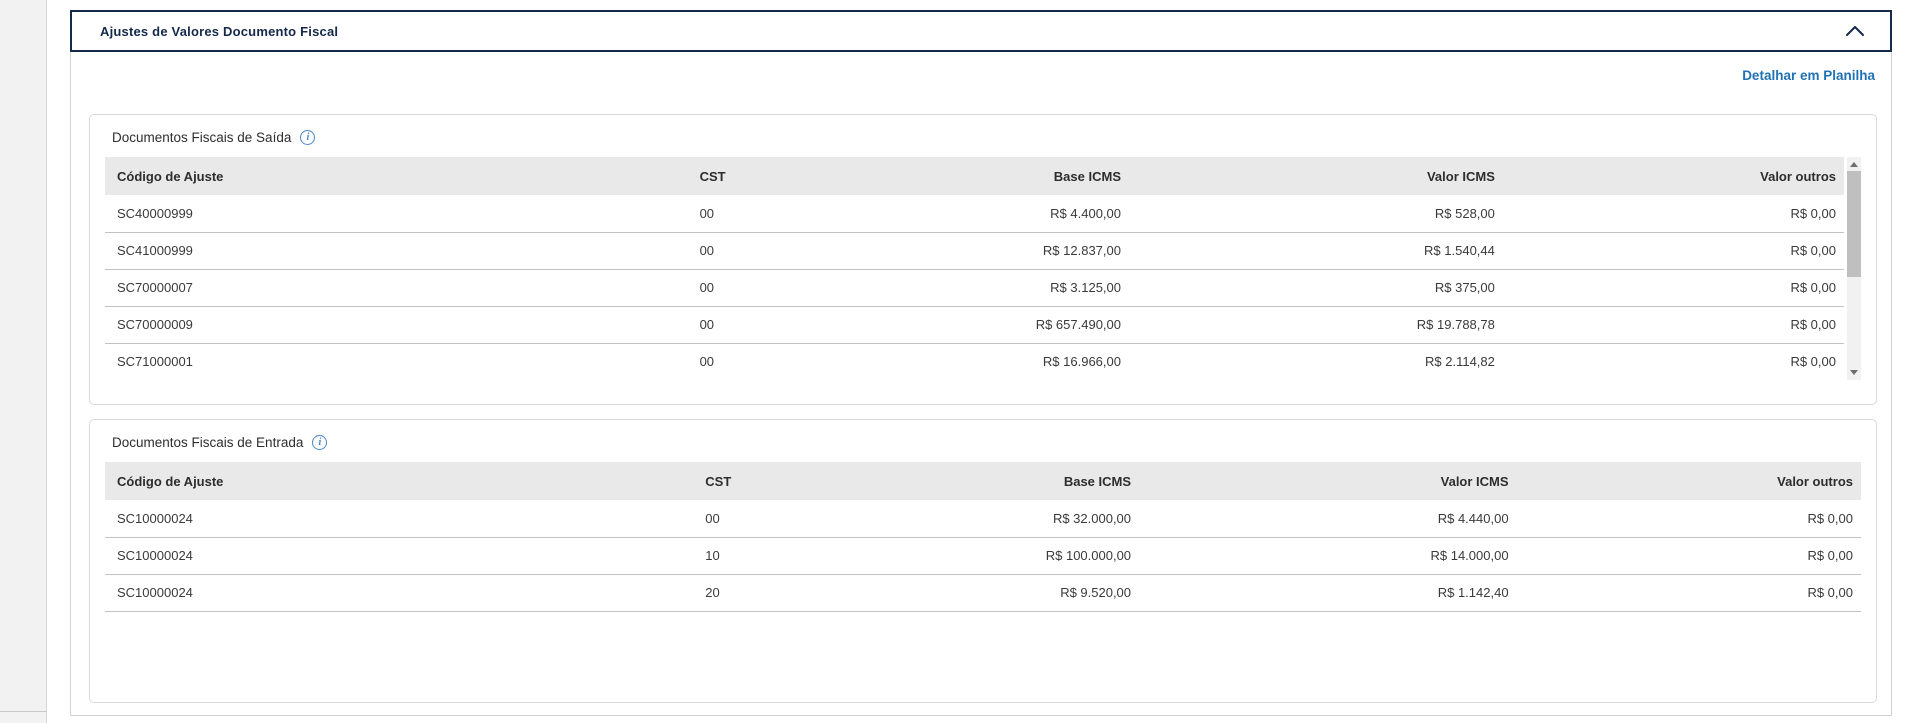  I want to click on cell-cst: 10, so click(794, 556).